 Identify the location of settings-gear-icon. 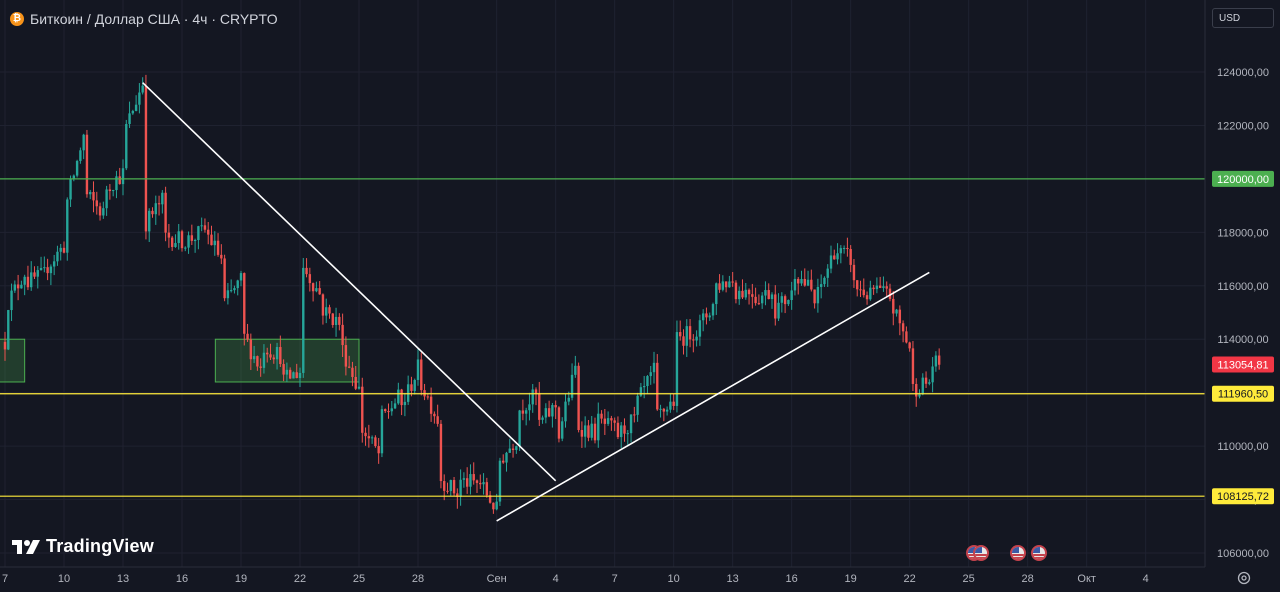
(1244, 578).